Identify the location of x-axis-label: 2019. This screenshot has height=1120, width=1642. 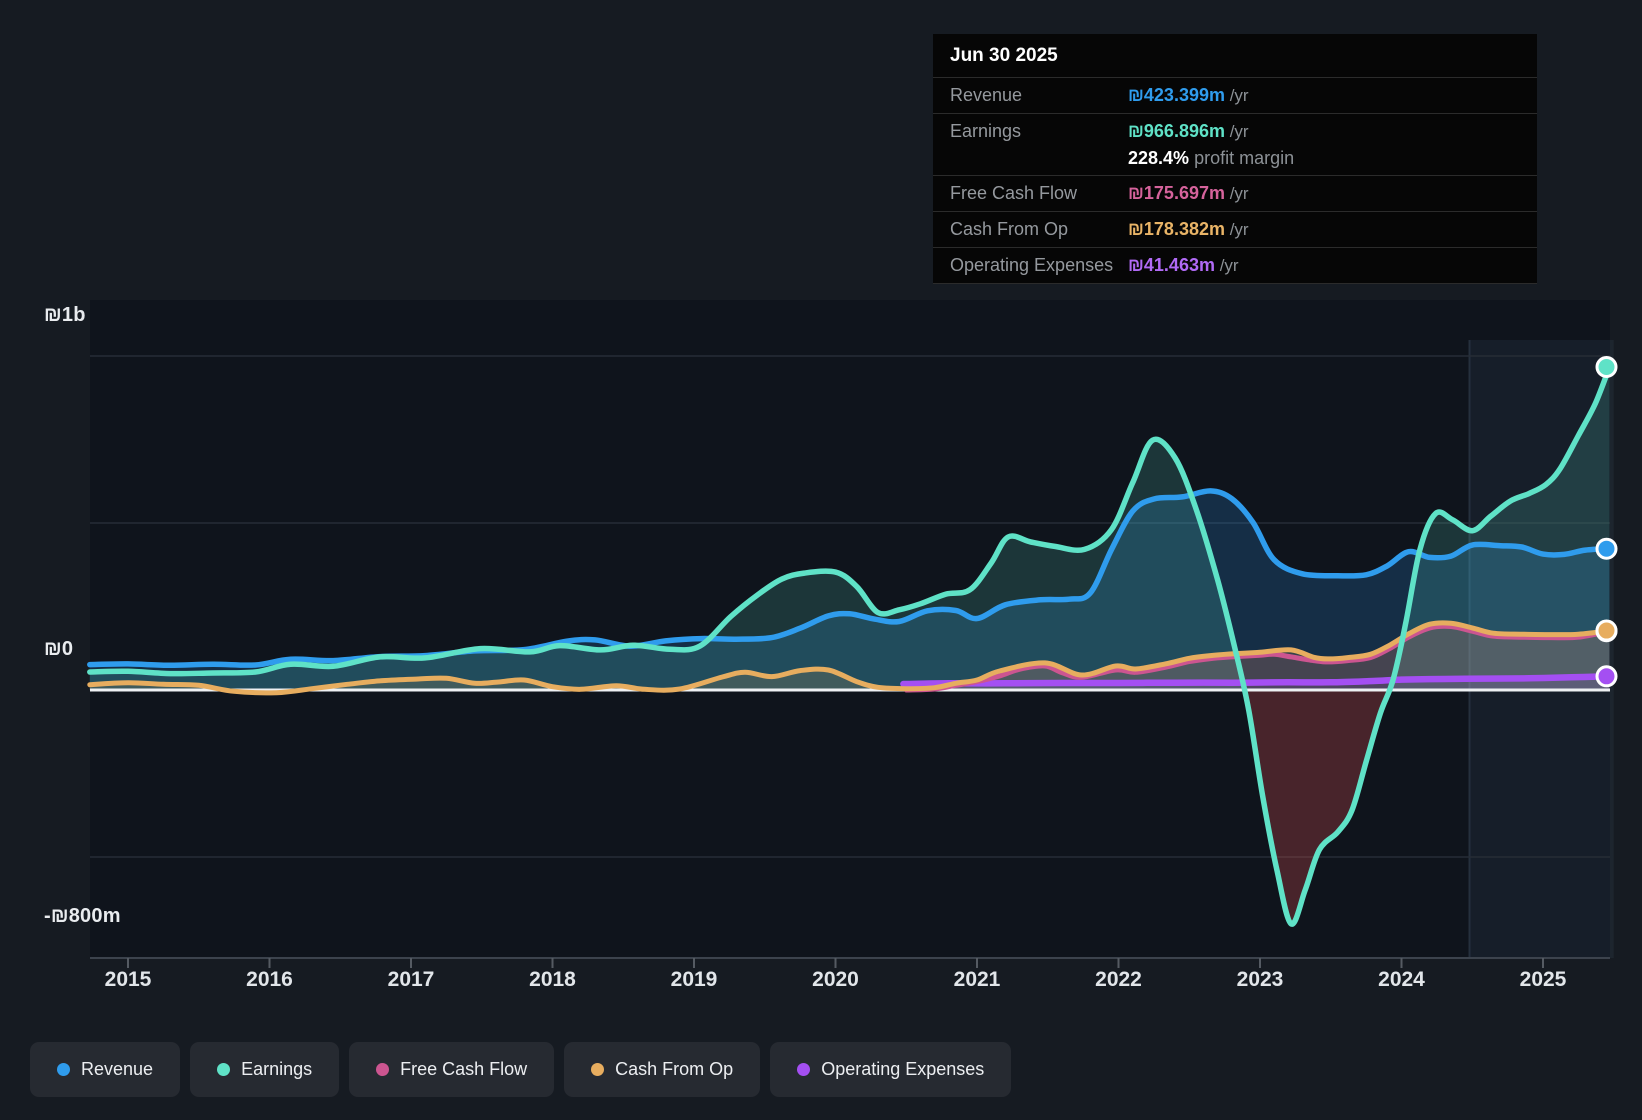
(694, 979).